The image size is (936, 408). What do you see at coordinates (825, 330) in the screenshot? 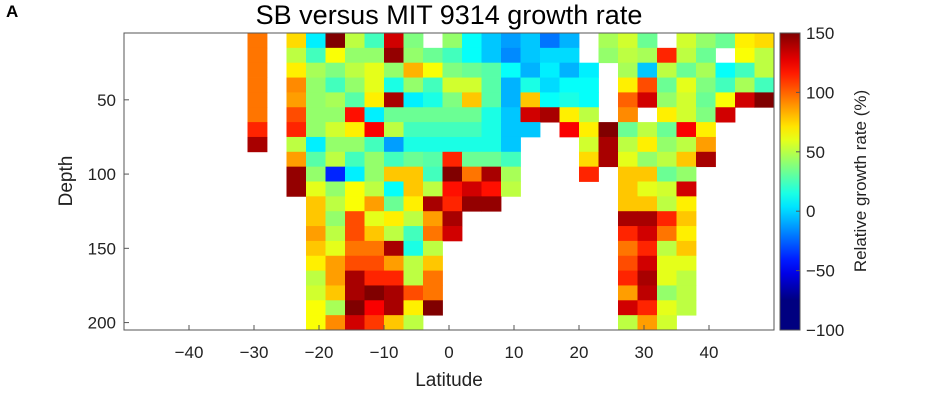
I see `colorbar-tick-label: −100` at bounding box center [825, 330].